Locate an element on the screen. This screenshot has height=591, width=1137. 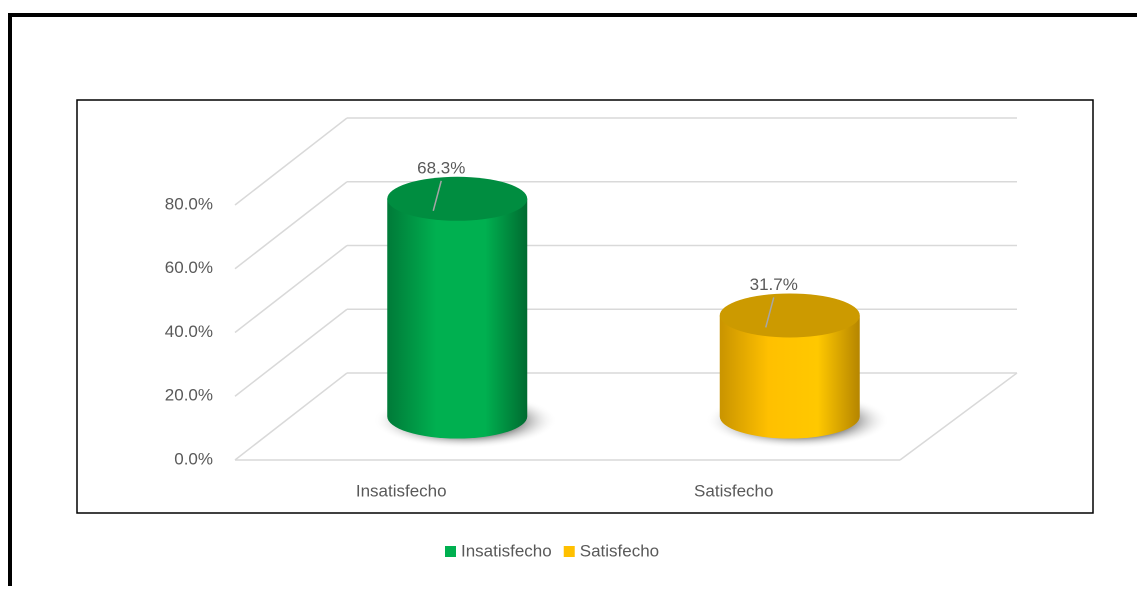
legend-label: Insatisfecho is located at coordinates (506, 550).